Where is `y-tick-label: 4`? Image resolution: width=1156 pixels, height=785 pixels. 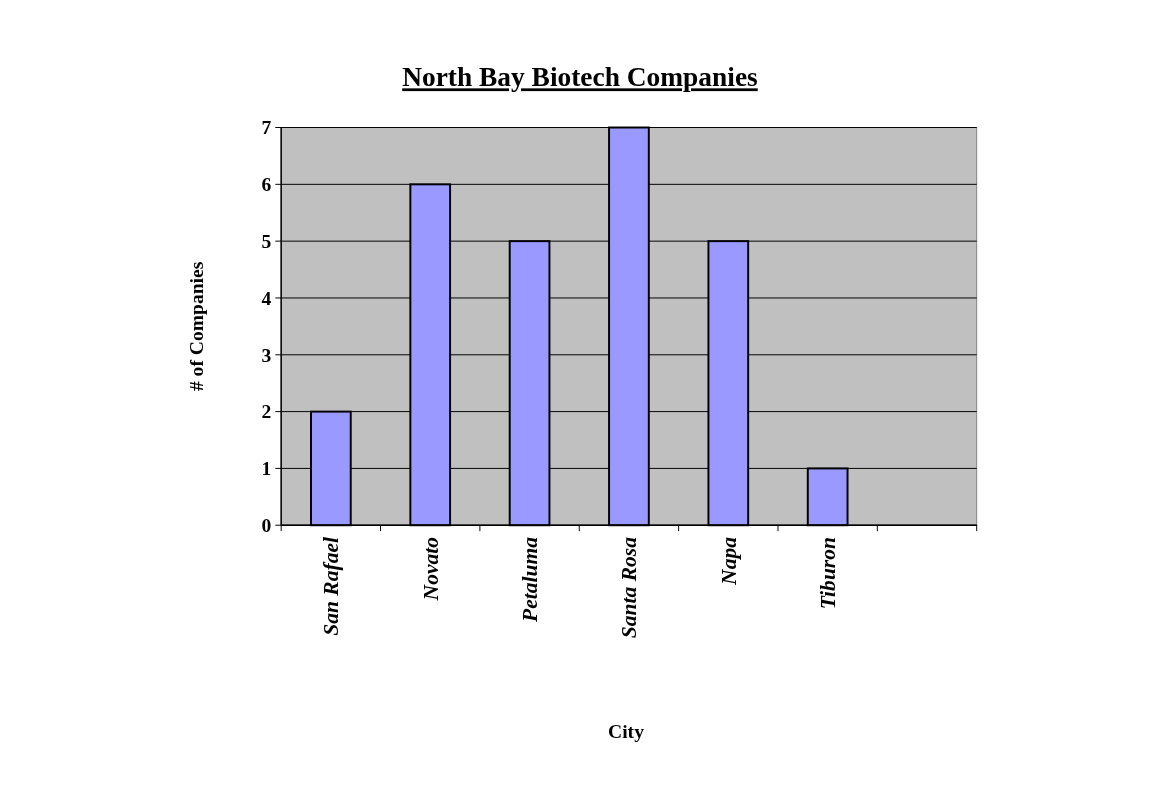
y-tick-label: 4 is located at coordinates (266, 298).